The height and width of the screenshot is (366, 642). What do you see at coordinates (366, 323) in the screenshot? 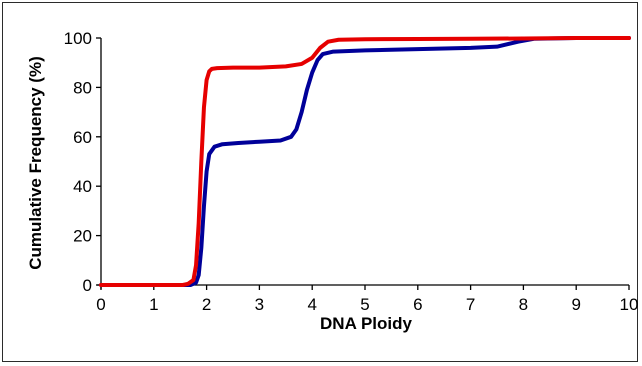
I see `x-axis-title: DNA Ploidy` at bounding box center [366, 323].